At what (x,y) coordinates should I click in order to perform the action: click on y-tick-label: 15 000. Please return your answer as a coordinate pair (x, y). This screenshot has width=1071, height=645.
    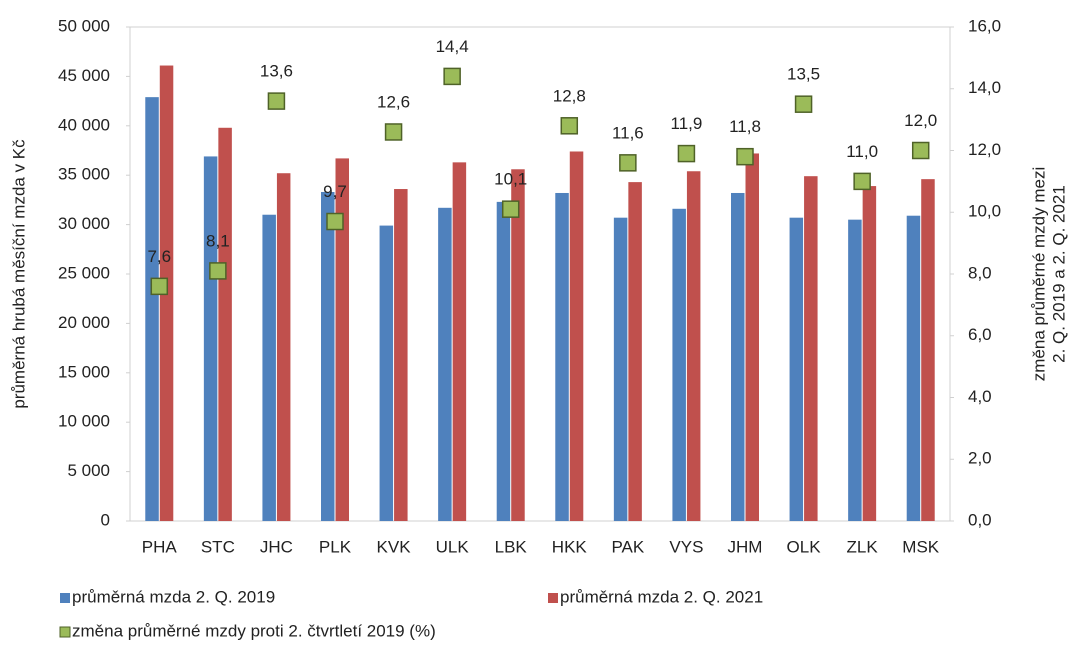
    Looking at the image, I should click on (84, 371).